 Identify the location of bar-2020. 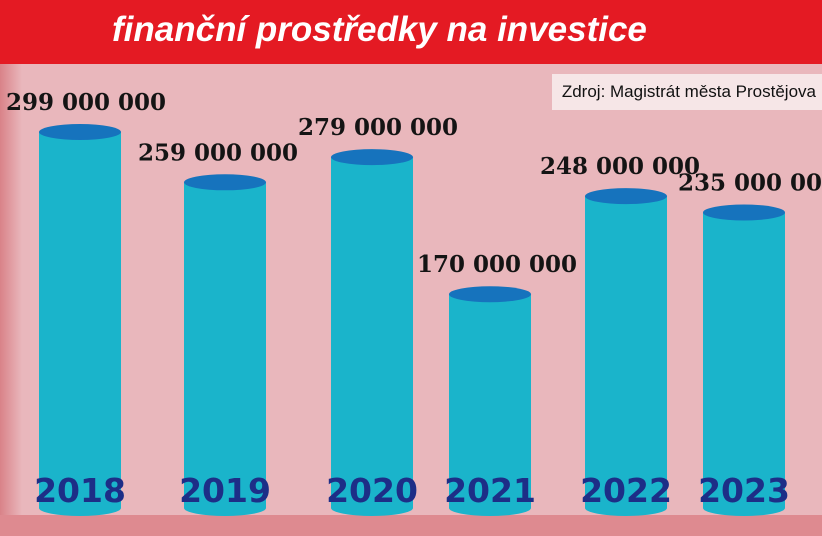
(372, 332).